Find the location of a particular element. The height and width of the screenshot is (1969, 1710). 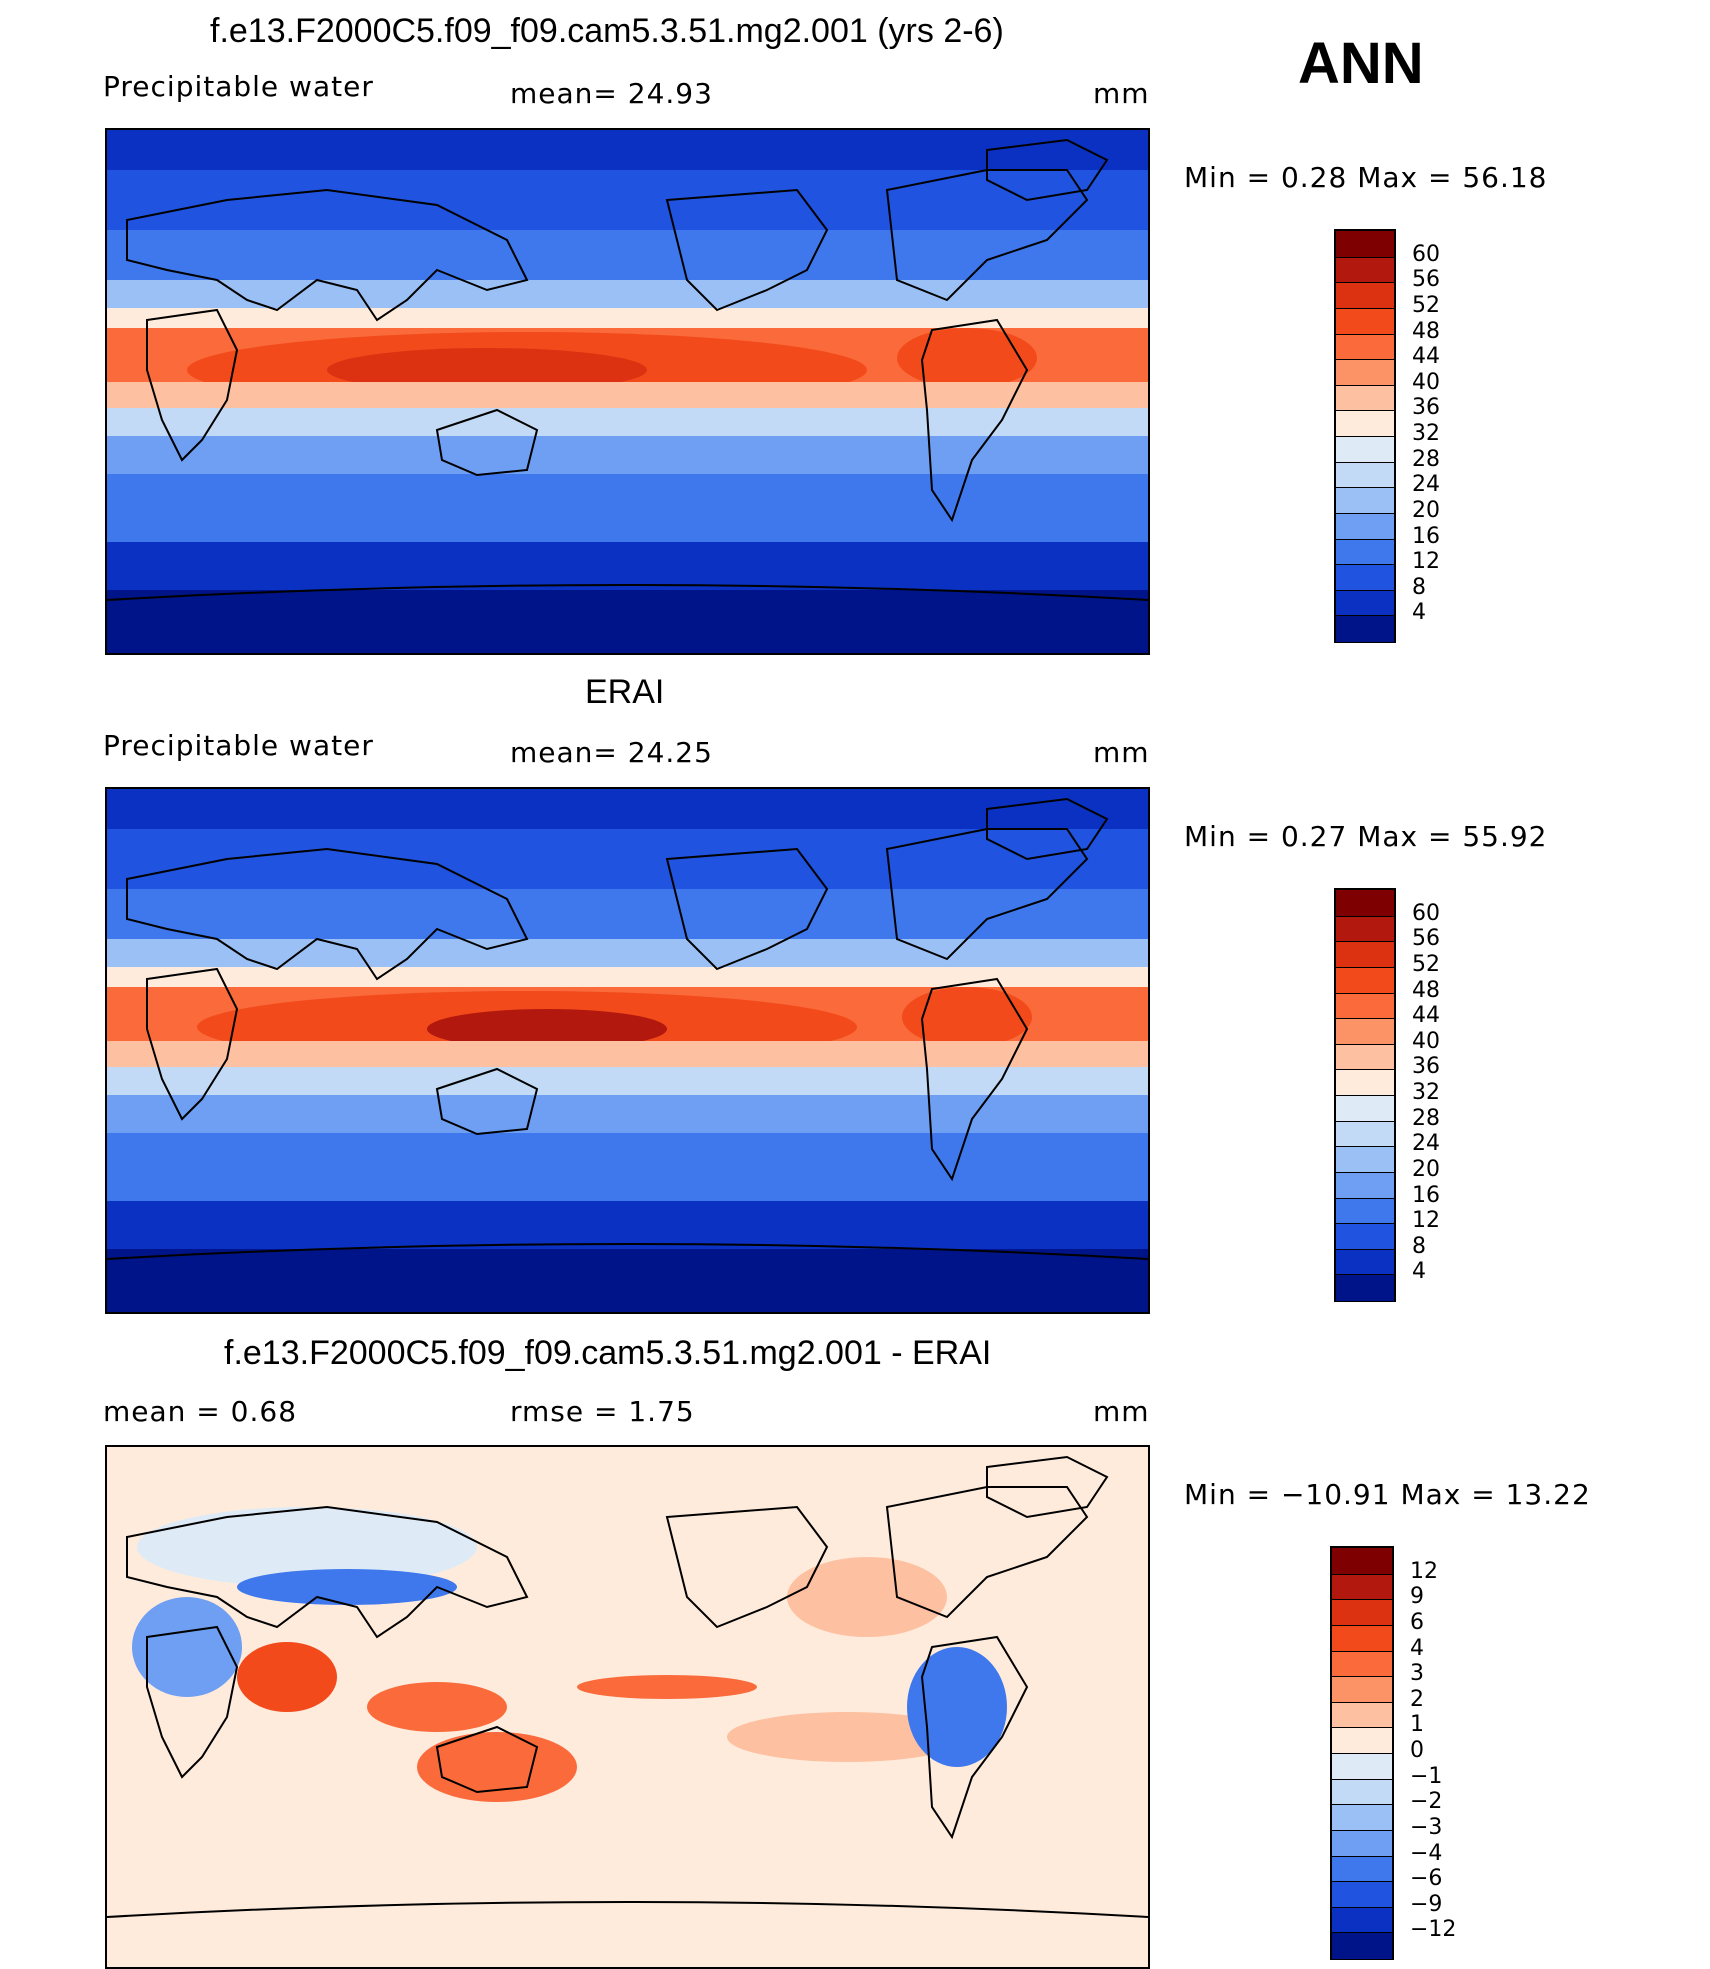

diff-npac-pos is located at coordinates (867, 1597).